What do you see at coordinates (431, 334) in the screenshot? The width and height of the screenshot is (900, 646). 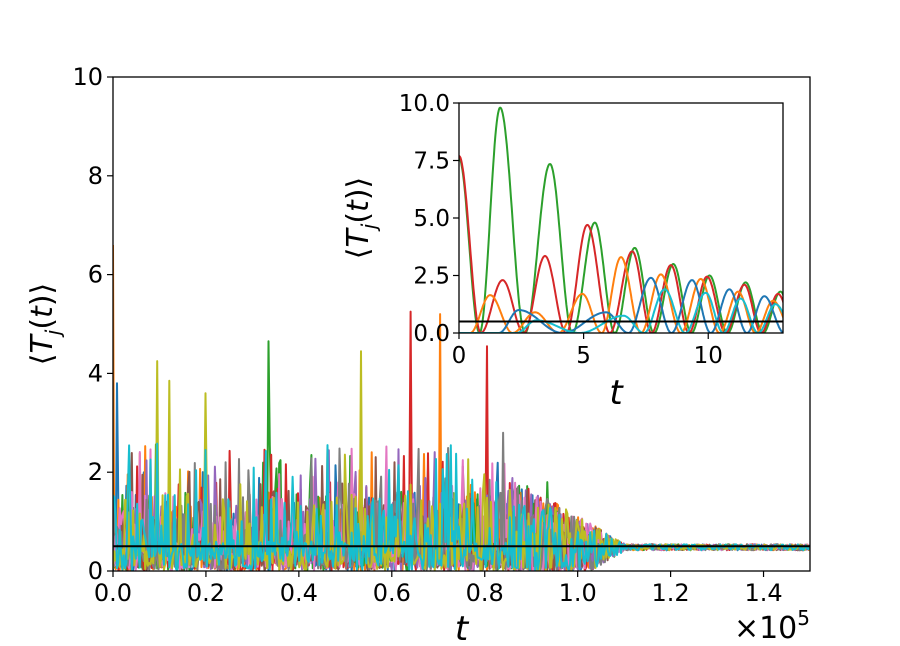 I see `inset-y-tick-label: 0.0` at bounding box center [431, 334].